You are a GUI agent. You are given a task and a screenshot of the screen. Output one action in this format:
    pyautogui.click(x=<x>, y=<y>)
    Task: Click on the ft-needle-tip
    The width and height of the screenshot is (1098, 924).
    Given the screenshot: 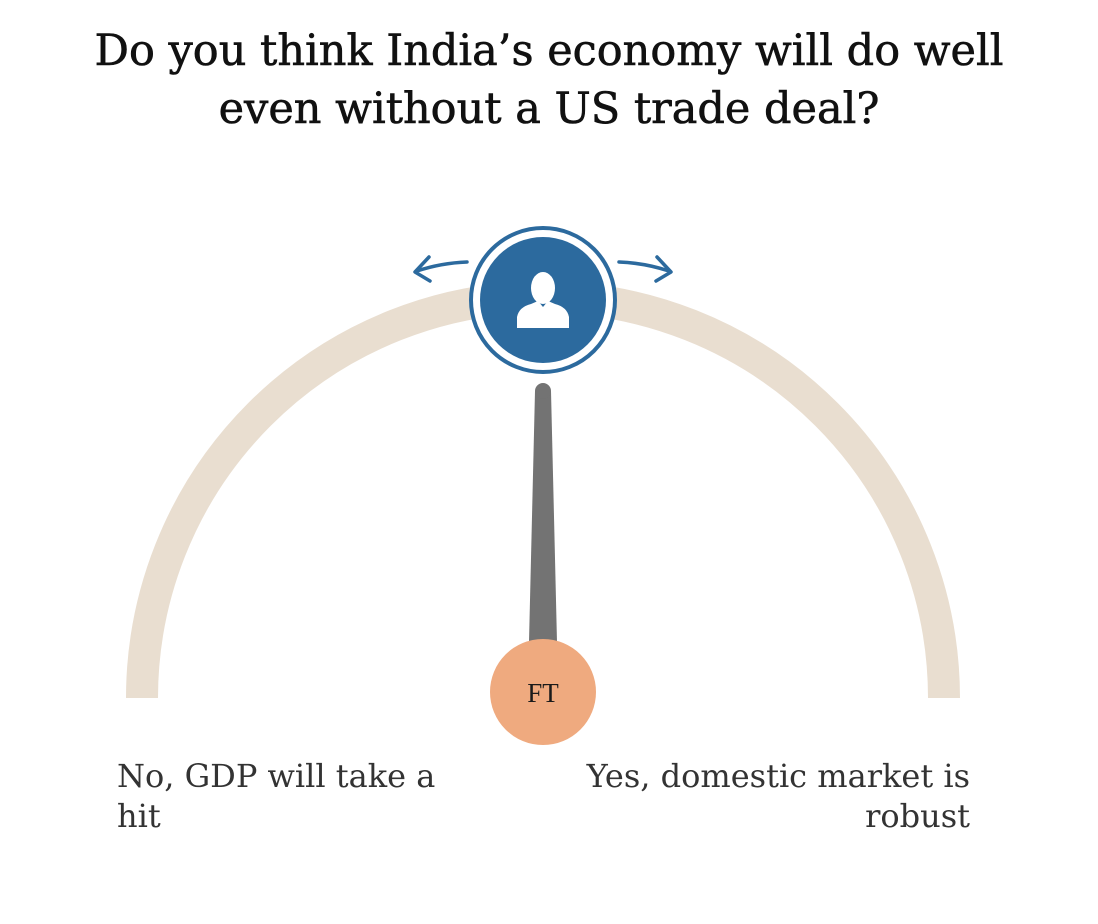 What is the action you would take?
    pyautogui.click(x=543, y=391)
    